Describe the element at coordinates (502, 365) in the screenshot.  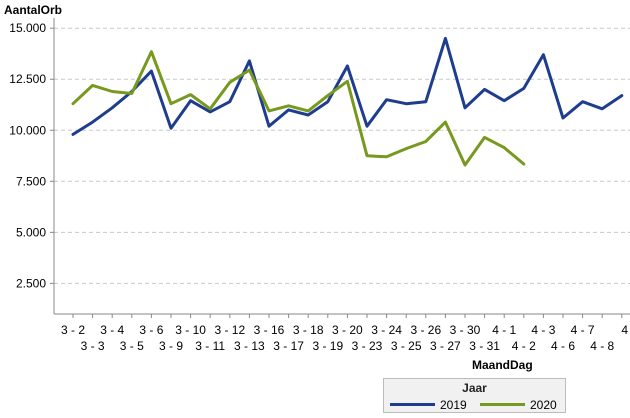
I see `x-axis-title: MaandDag` at that location.